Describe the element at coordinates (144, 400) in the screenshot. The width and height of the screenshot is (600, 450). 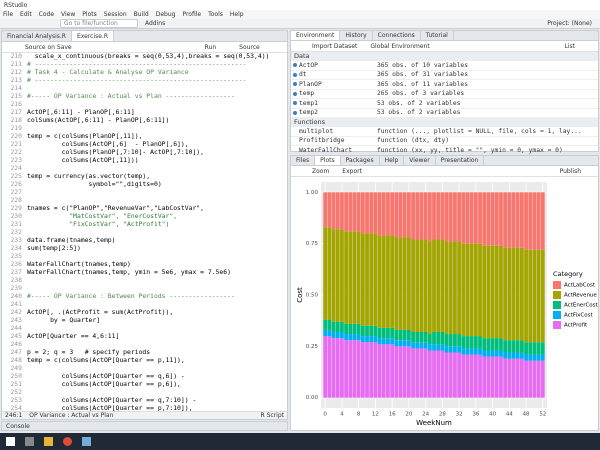
I see `code-line: 253 colSums(ActOP[Quarter == q,7:10]) -` at that location.